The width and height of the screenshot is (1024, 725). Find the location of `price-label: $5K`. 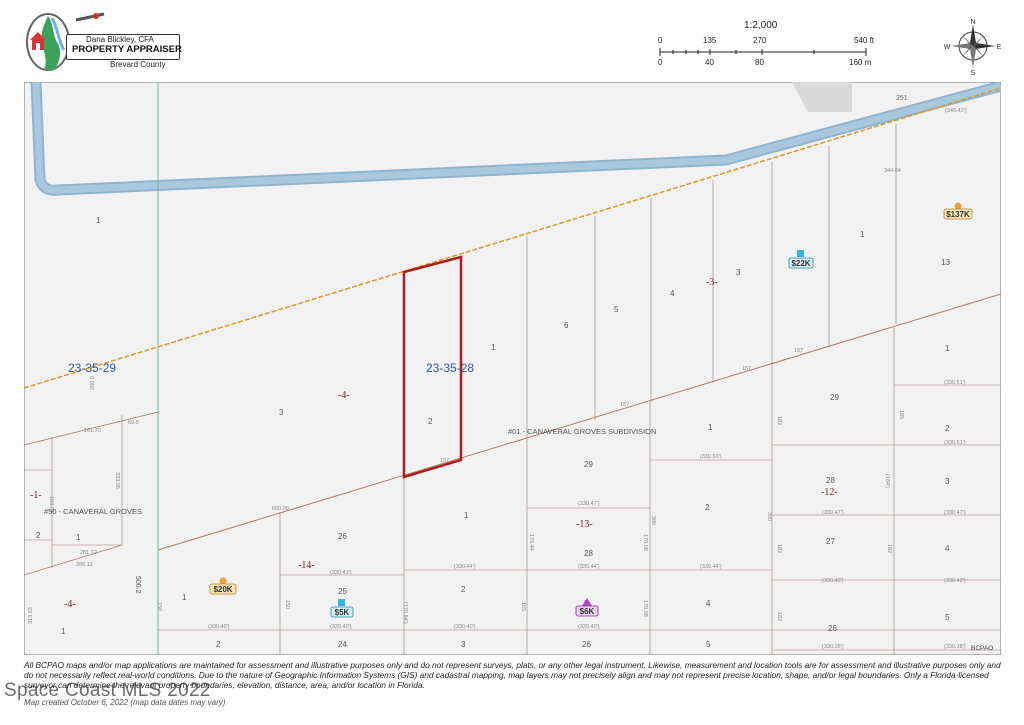

price-label: $5K is located at coordinates (342, 612).